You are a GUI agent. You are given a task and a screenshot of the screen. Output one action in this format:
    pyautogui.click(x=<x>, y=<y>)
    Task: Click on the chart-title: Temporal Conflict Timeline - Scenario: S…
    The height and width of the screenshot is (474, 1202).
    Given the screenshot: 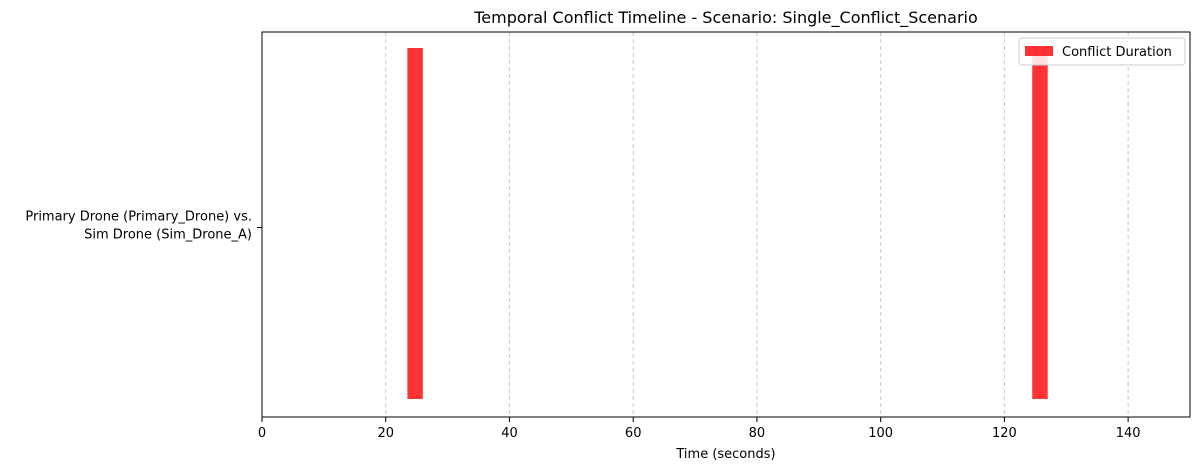 What is the action you would take?
    pyautogui.click(x=725, y=18)
    